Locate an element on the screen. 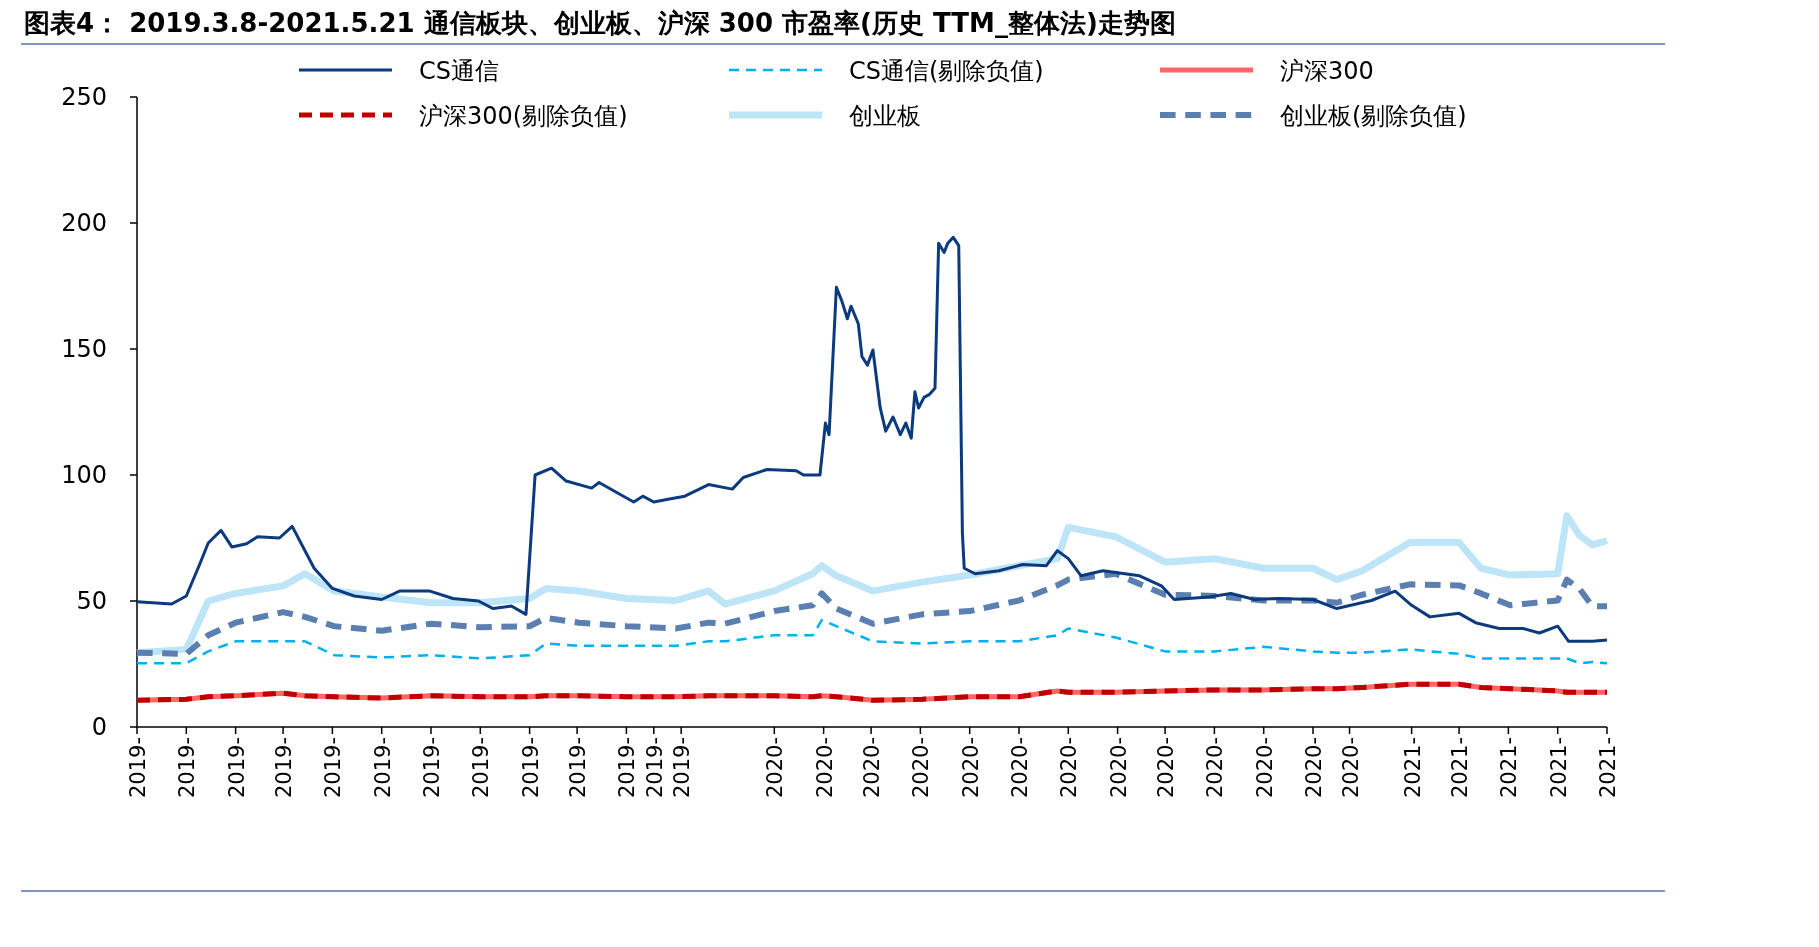 This screenshot has height=947, width=1819. y-tick-label: 50 is located at coordinates (91, 601).